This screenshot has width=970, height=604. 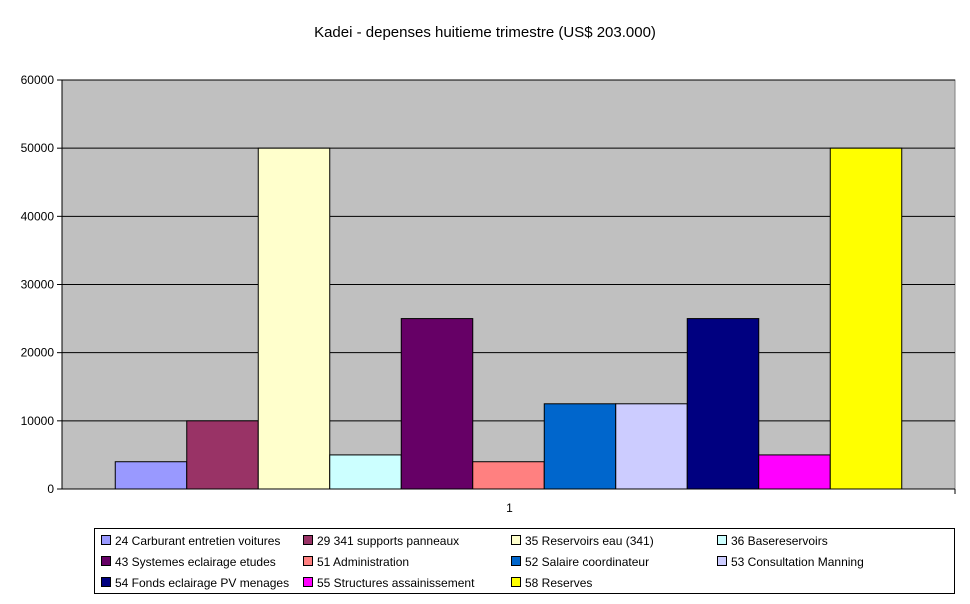 I want to click on legend-label: 36 Basereservoirs, so click(x=779, y=541).